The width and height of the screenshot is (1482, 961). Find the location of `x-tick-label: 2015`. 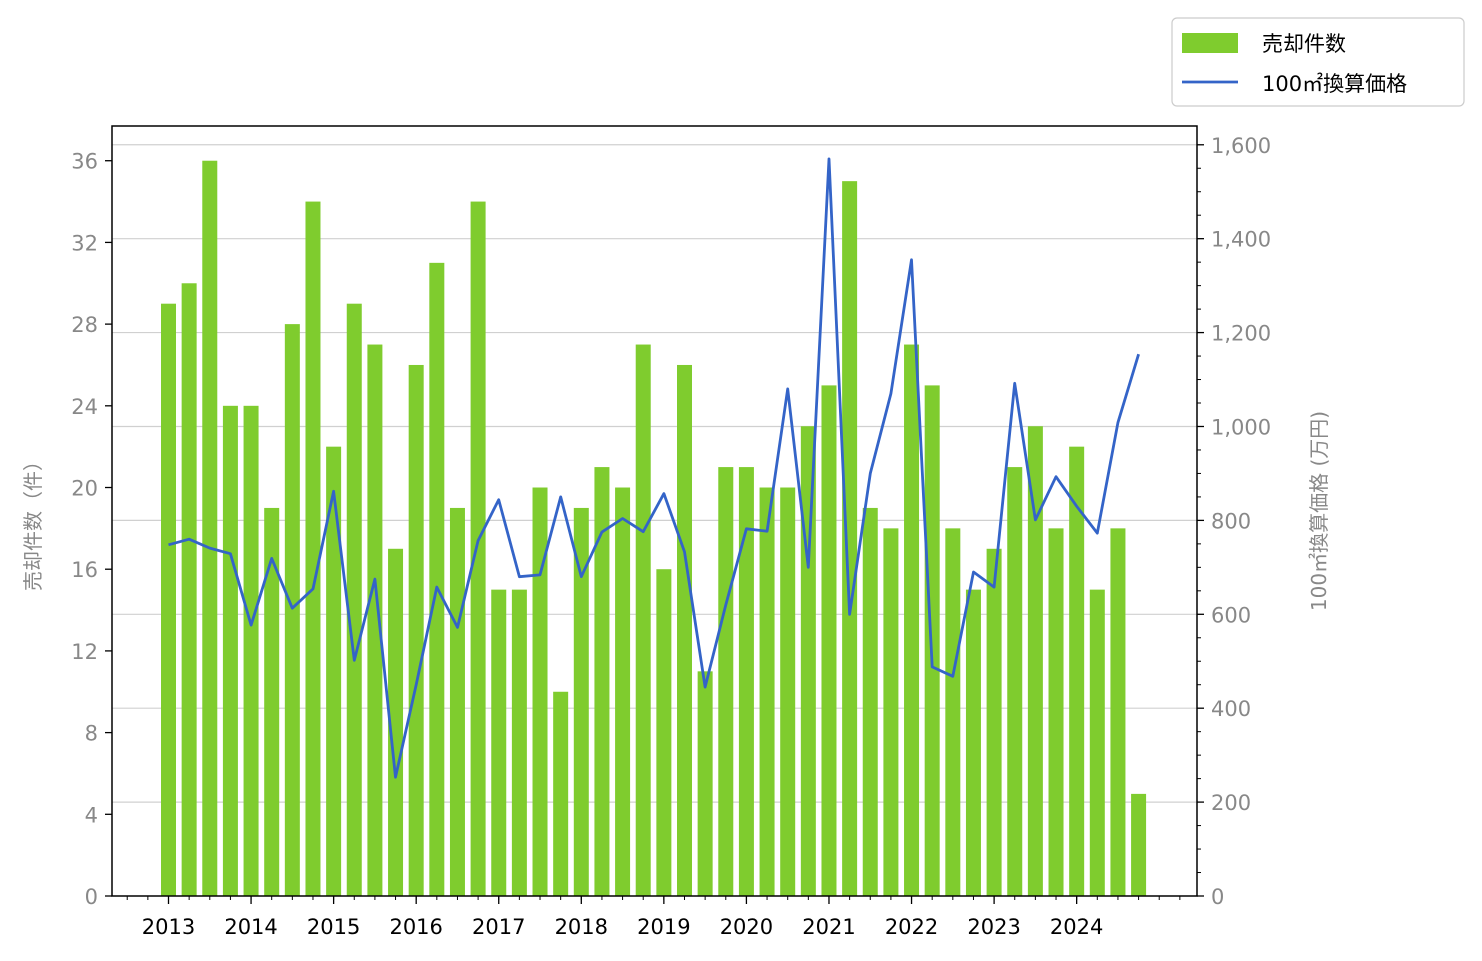

x-tick-label: 2015 is located at coordinates (333, 927).